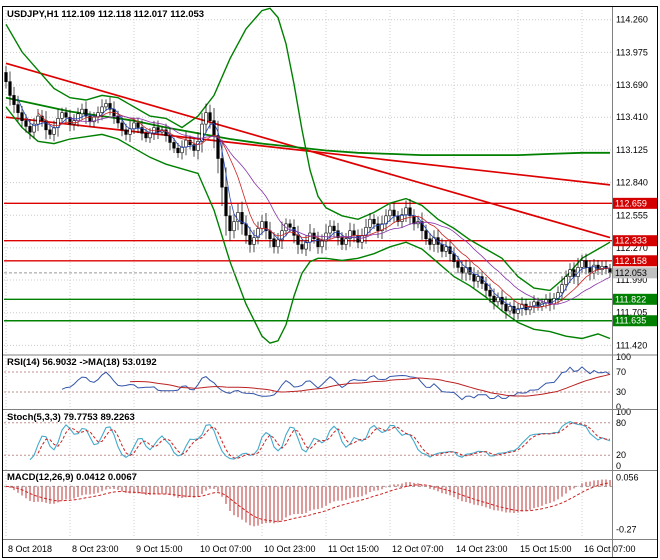 This screenshot has height=560, width=660. What do you see at coordinates (623, 357) in the screenshot?
I see `rsi-scale-label: 100` at bounding box center [623, 357].